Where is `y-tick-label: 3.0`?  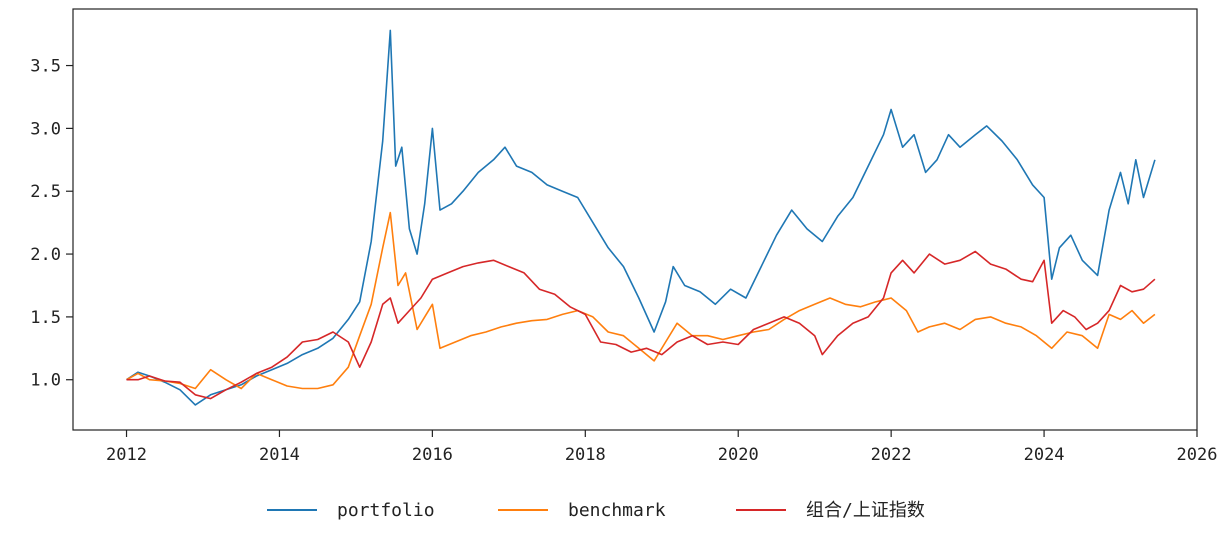 y-tick-label: 3.0 is located at coordinates (45, 129).